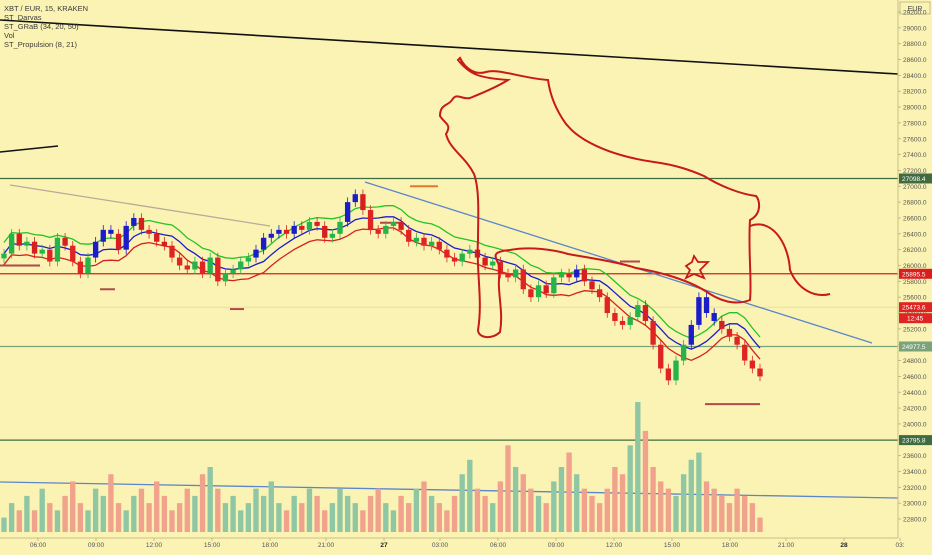 This screenshot has height=555, width=932. I want to click on indicator-grab: ST_GRaB (34, 20, 50), so click(41, 26).